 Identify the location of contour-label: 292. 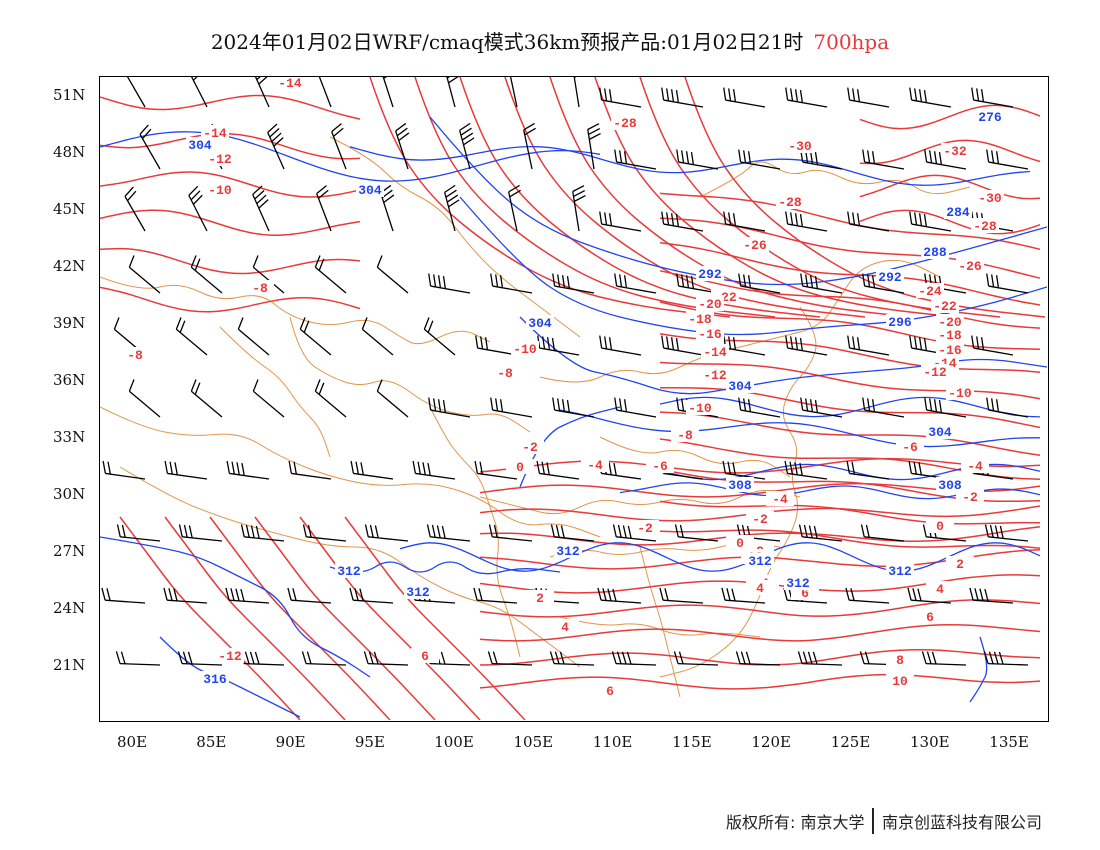
(710, 274).